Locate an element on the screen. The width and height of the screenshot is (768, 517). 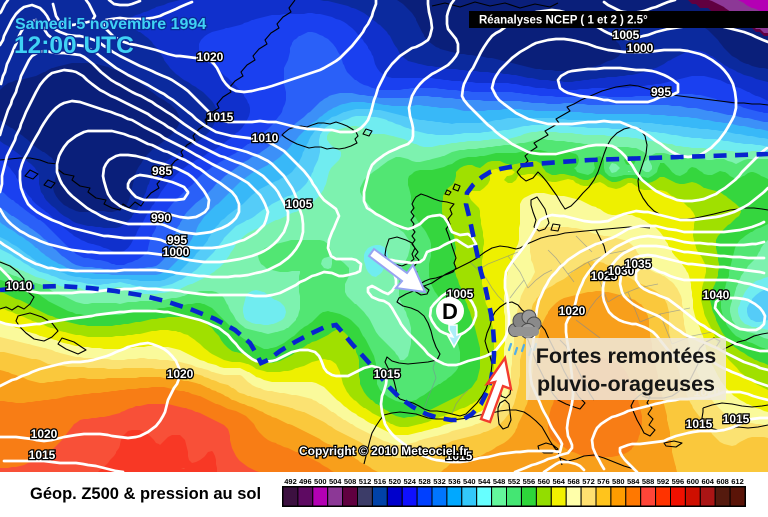
svg-text: 568 is located at coordinates (573, 481).